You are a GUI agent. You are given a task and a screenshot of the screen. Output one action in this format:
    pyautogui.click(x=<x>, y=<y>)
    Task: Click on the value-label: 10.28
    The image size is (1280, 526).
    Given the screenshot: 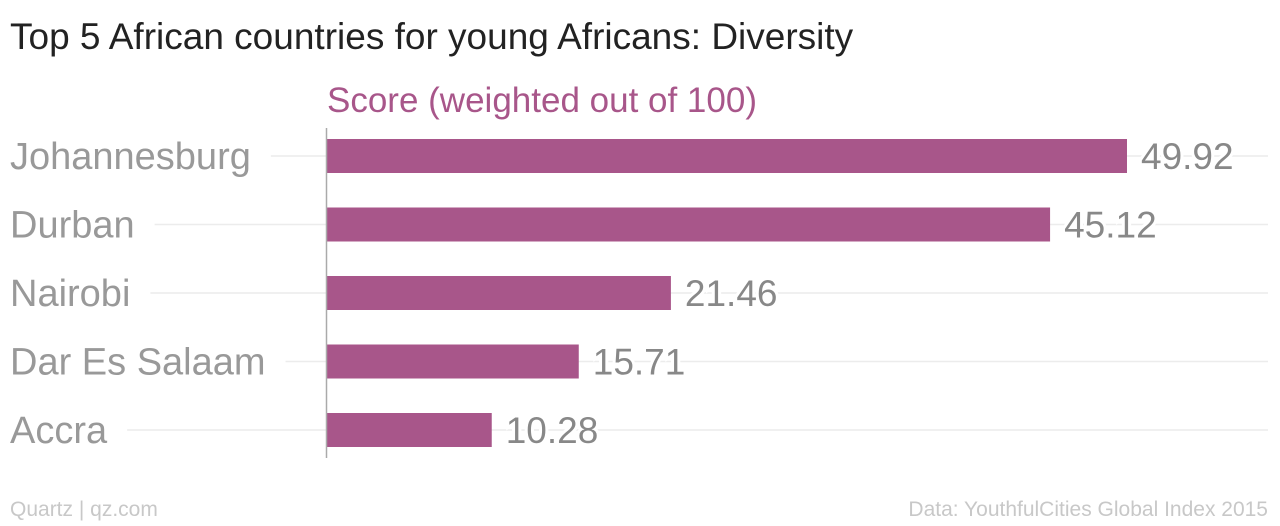 What is the action you would take?
    pyautogui.click(x=552, y=430)
    